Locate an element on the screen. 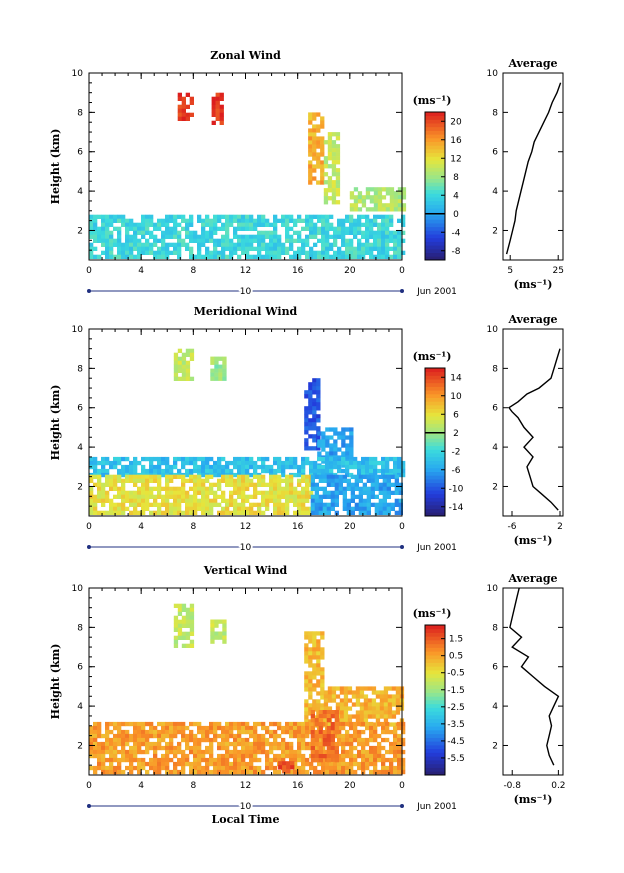 Image resolution: width=624 pixels, height=873 pixels. average-y-tick-label: 6 is located at coordinates (495, 668).